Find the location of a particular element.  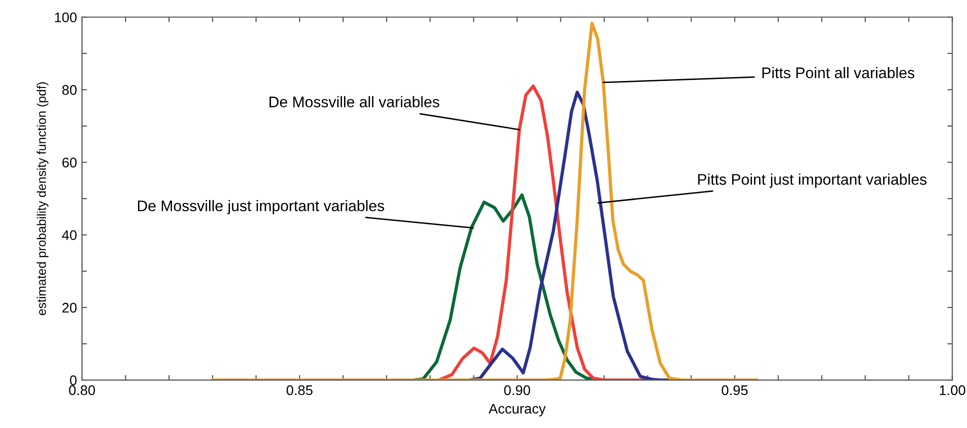

y-tick-label: 0 is located at coordinates (73, 380).